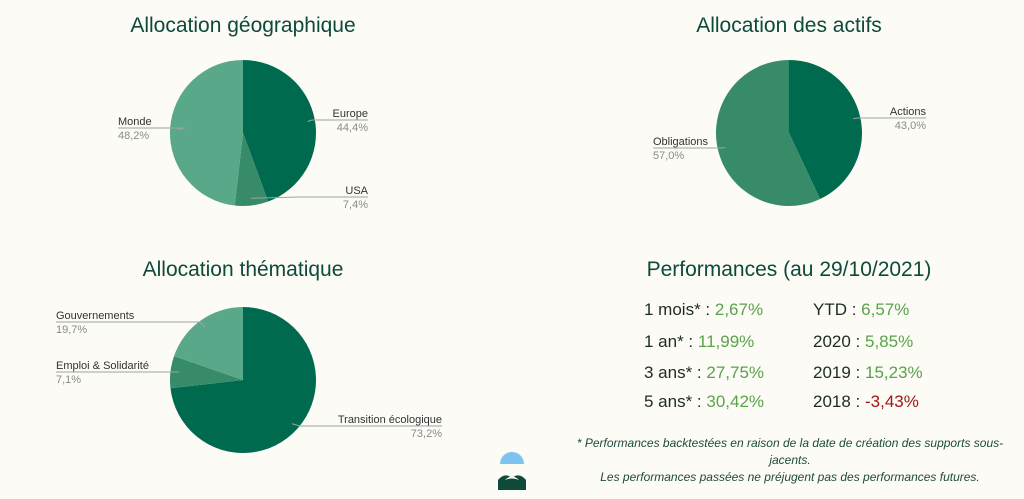  I want to click on slice-label-monde: Monde, so click(135, 122).